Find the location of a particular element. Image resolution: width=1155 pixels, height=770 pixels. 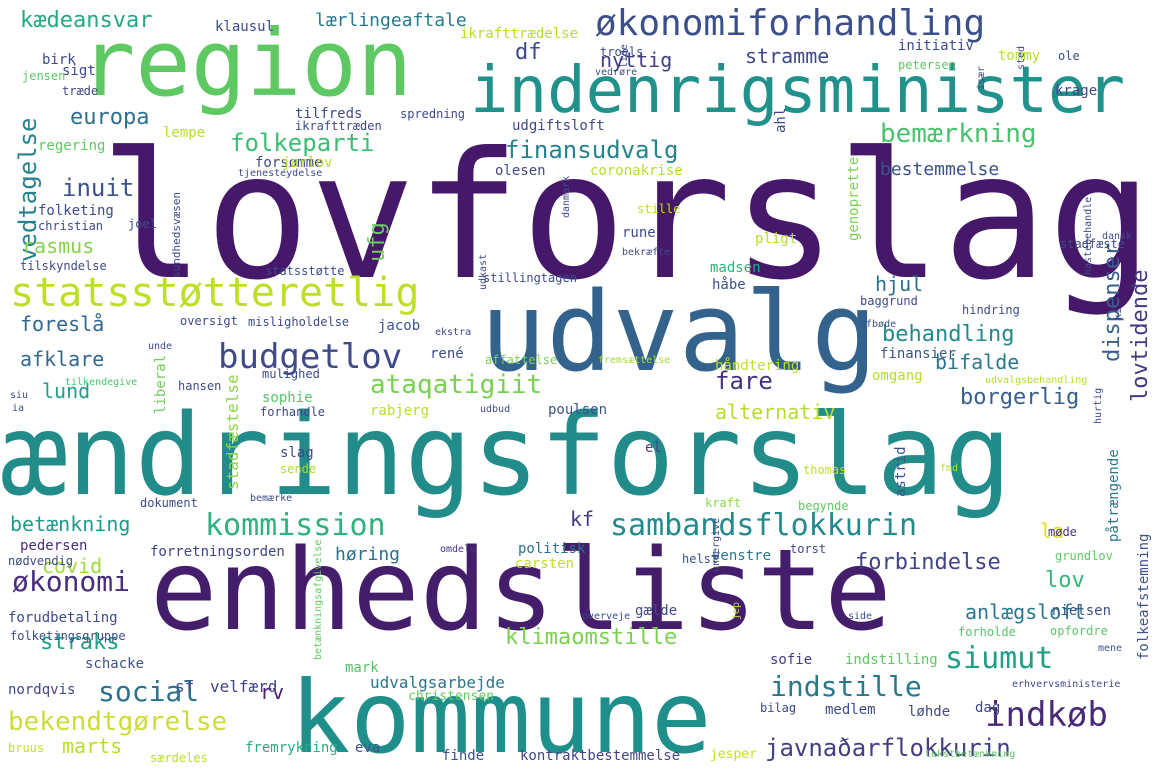

word-cloud-word: ia is located at coordinates (18, 408).